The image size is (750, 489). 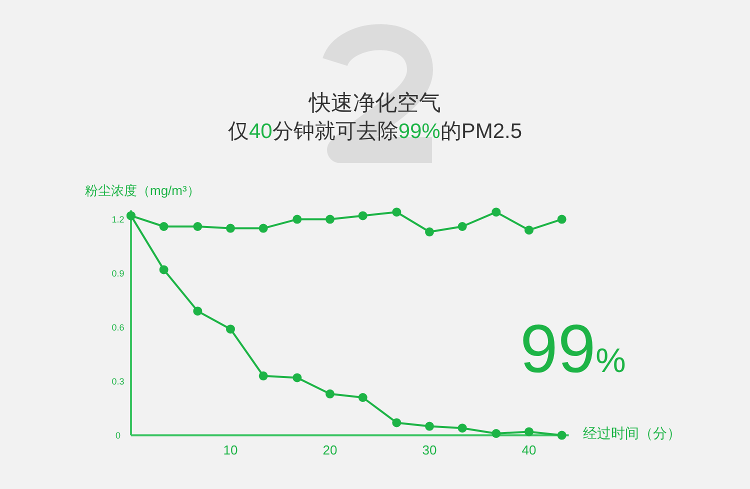 What do you see at coordinates (118, 273) in the screenshot?
I see `y-tick-label: 0.9` at bounding box center [118, 273].